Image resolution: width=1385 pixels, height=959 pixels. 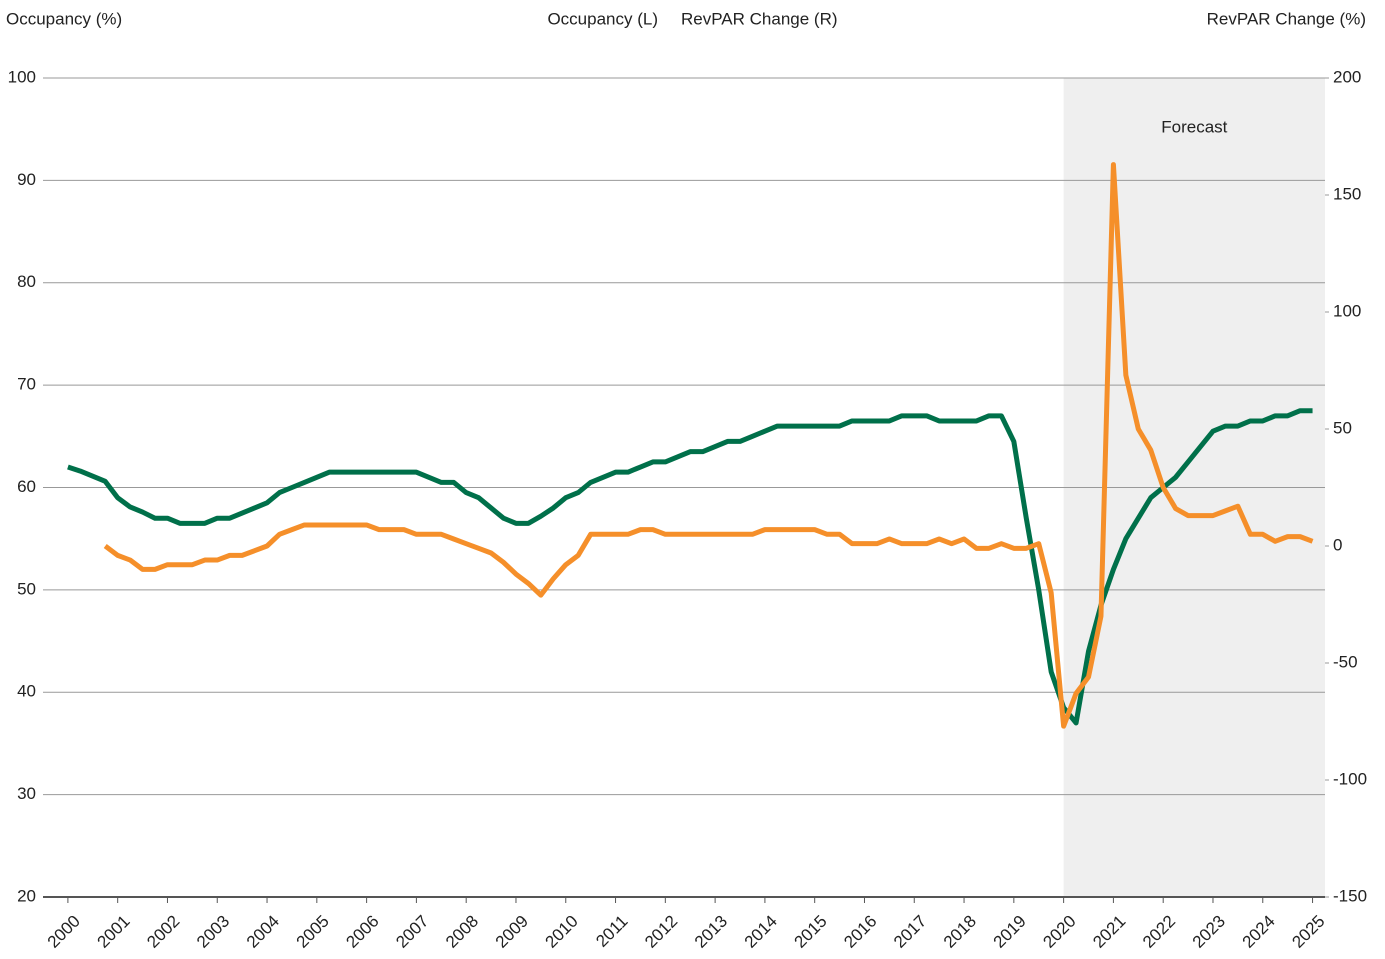 What do you see at coordinates (1259, 932) in the screenshot?
I see `x-tick-label: 2024` at bounding box center [1259, 932].